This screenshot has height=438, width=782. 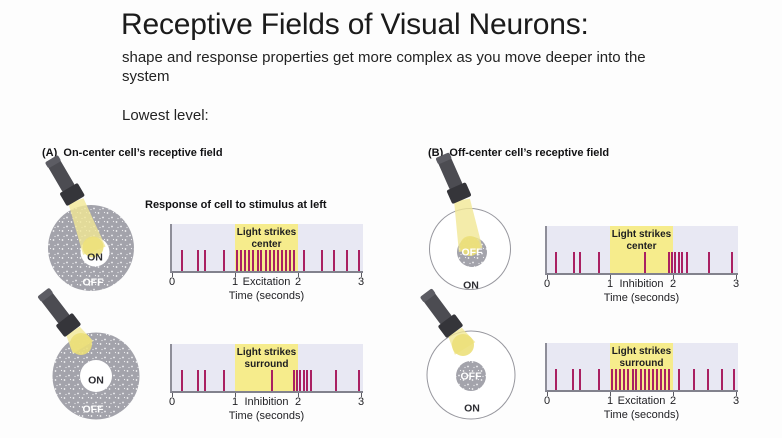 I want to click on stimulus-band, so click(x=641, y=249).